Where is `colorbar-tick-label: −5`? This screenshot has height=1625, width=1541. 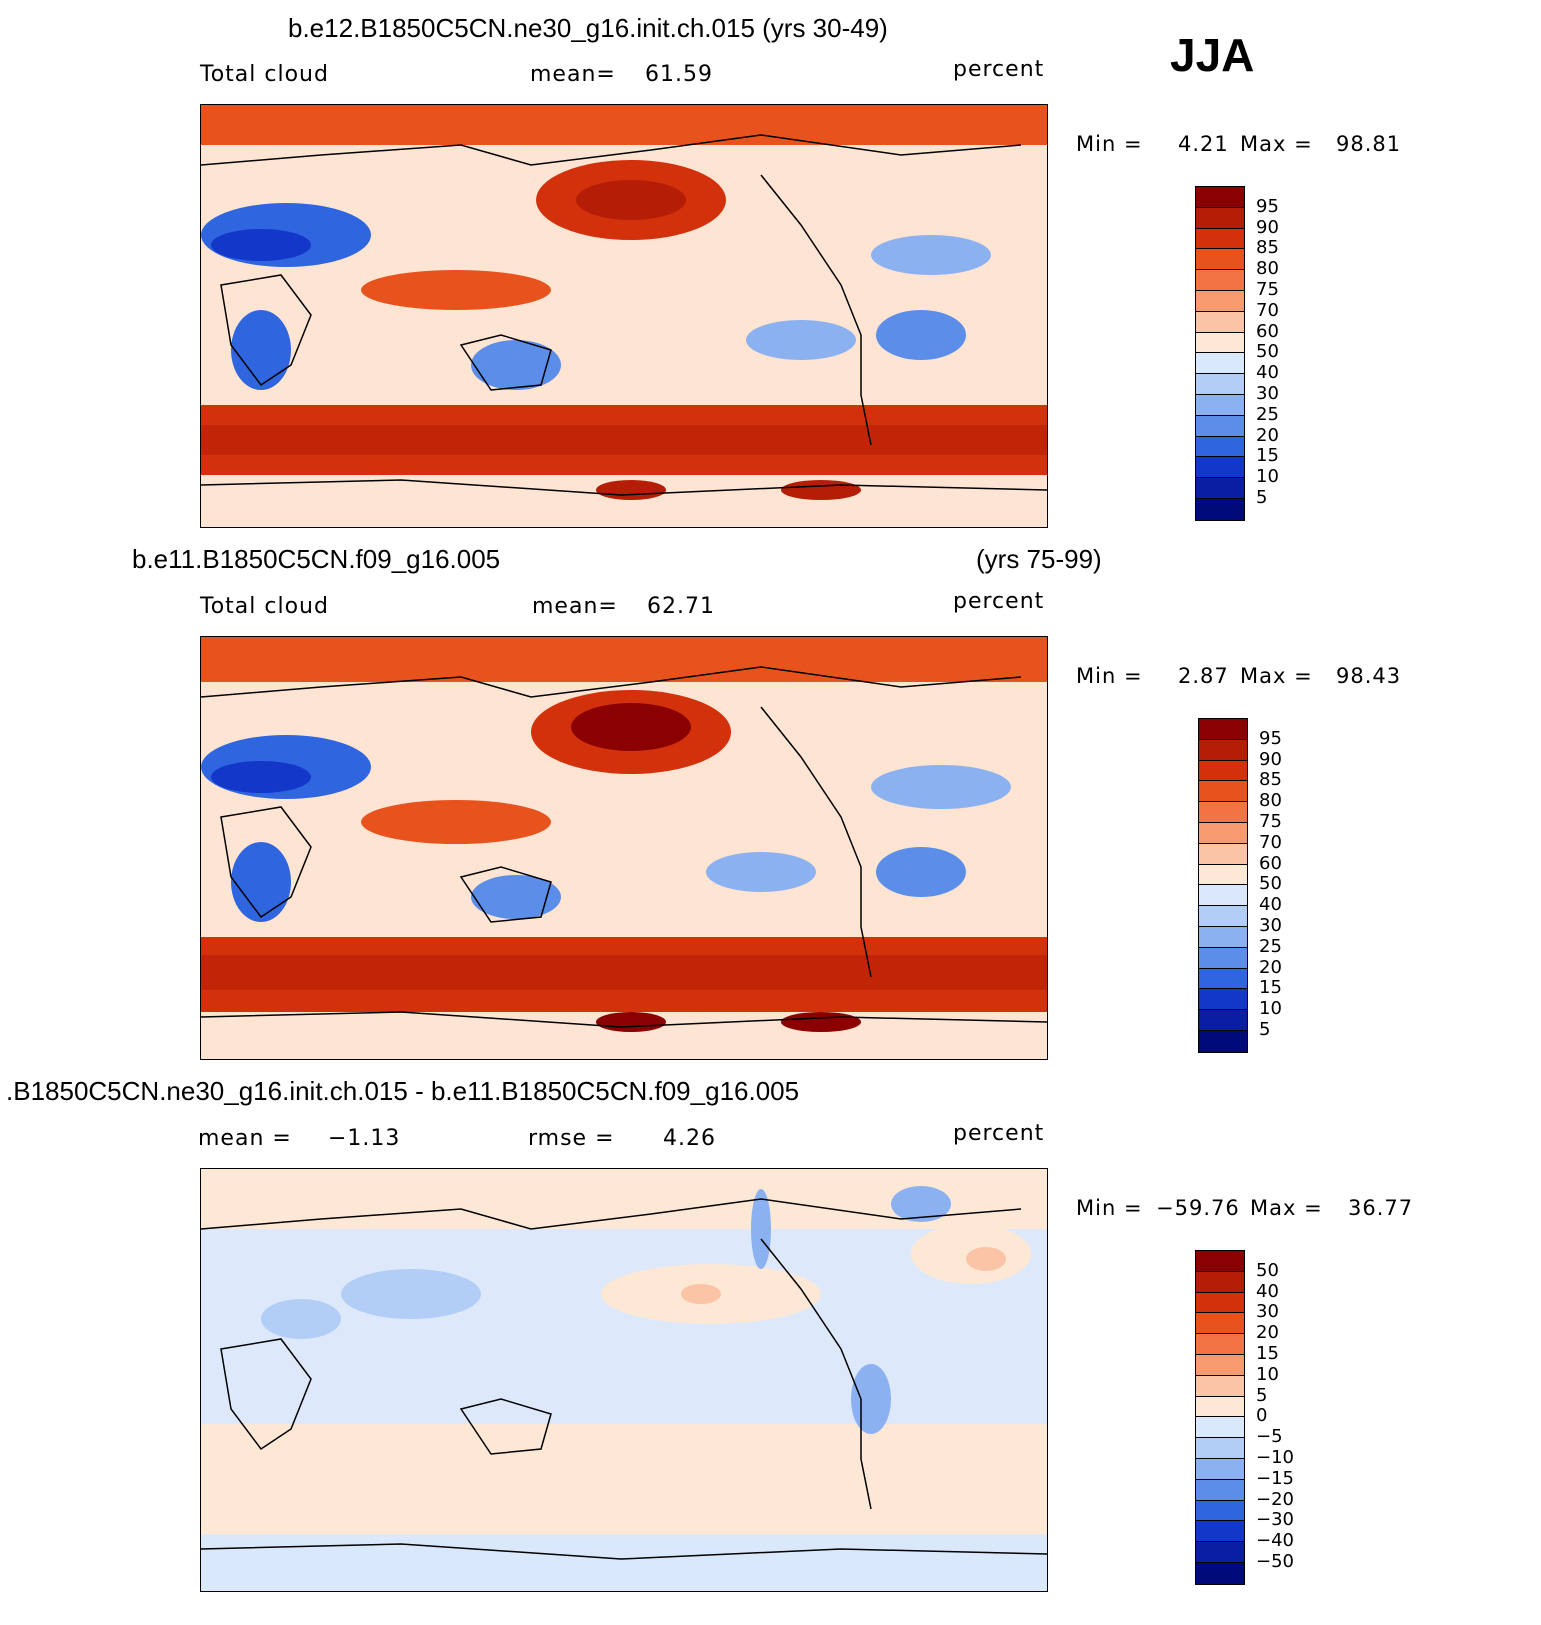
colorbar-tick-label: −5 is located at coordinates (1269, 1437).